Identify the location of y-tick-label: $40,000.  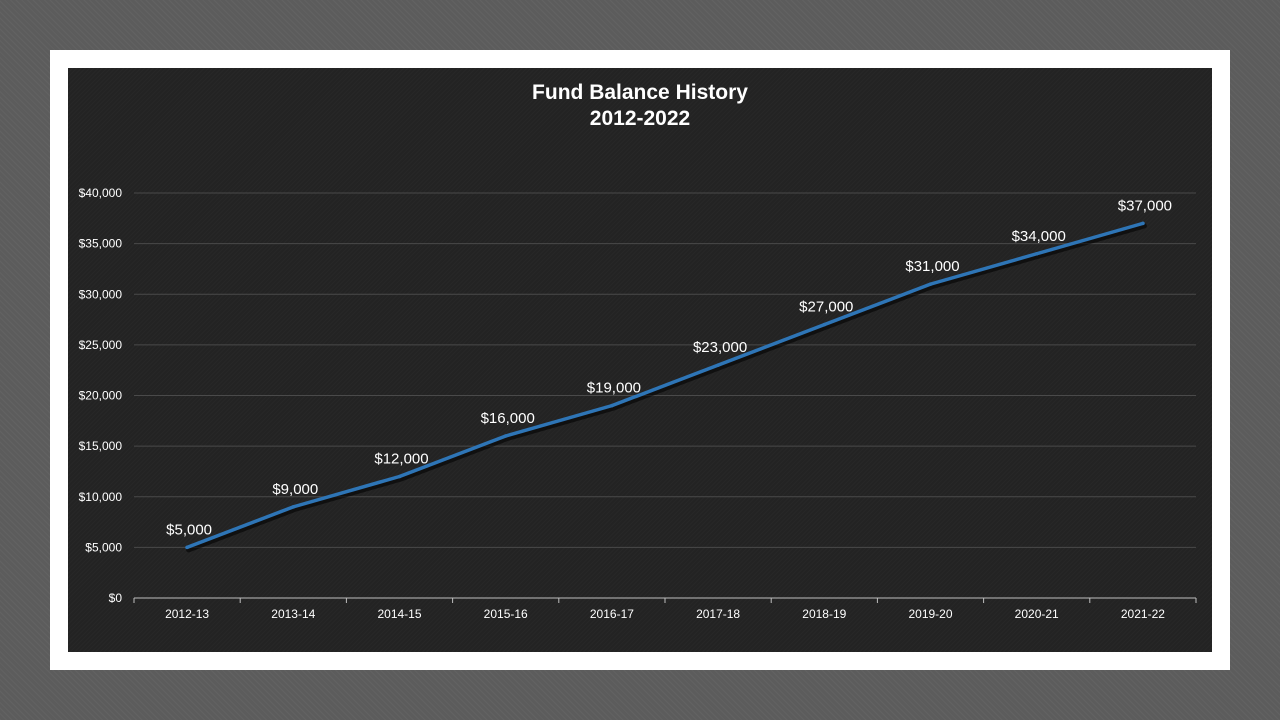
(101, 193).